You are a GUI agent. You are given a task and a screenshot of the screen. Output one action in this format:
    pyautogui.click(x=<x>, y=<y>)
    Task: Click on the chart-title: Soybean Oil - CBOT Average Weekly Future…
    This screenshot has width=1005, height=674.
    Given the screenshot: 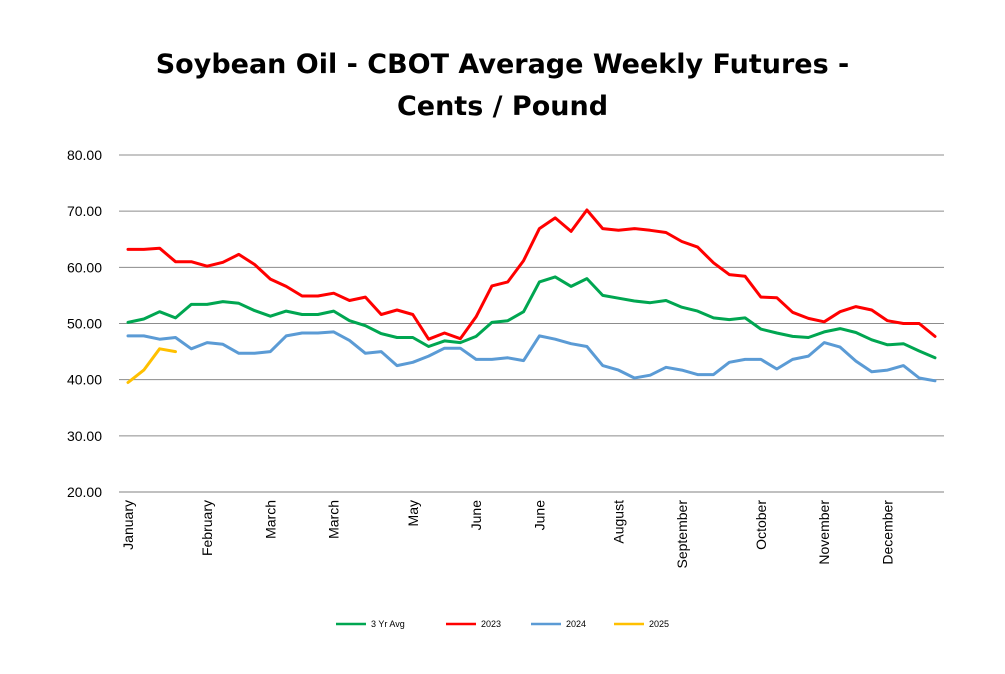 What is the action you would take?
    pyautogui.click(x=502, y=86)
    